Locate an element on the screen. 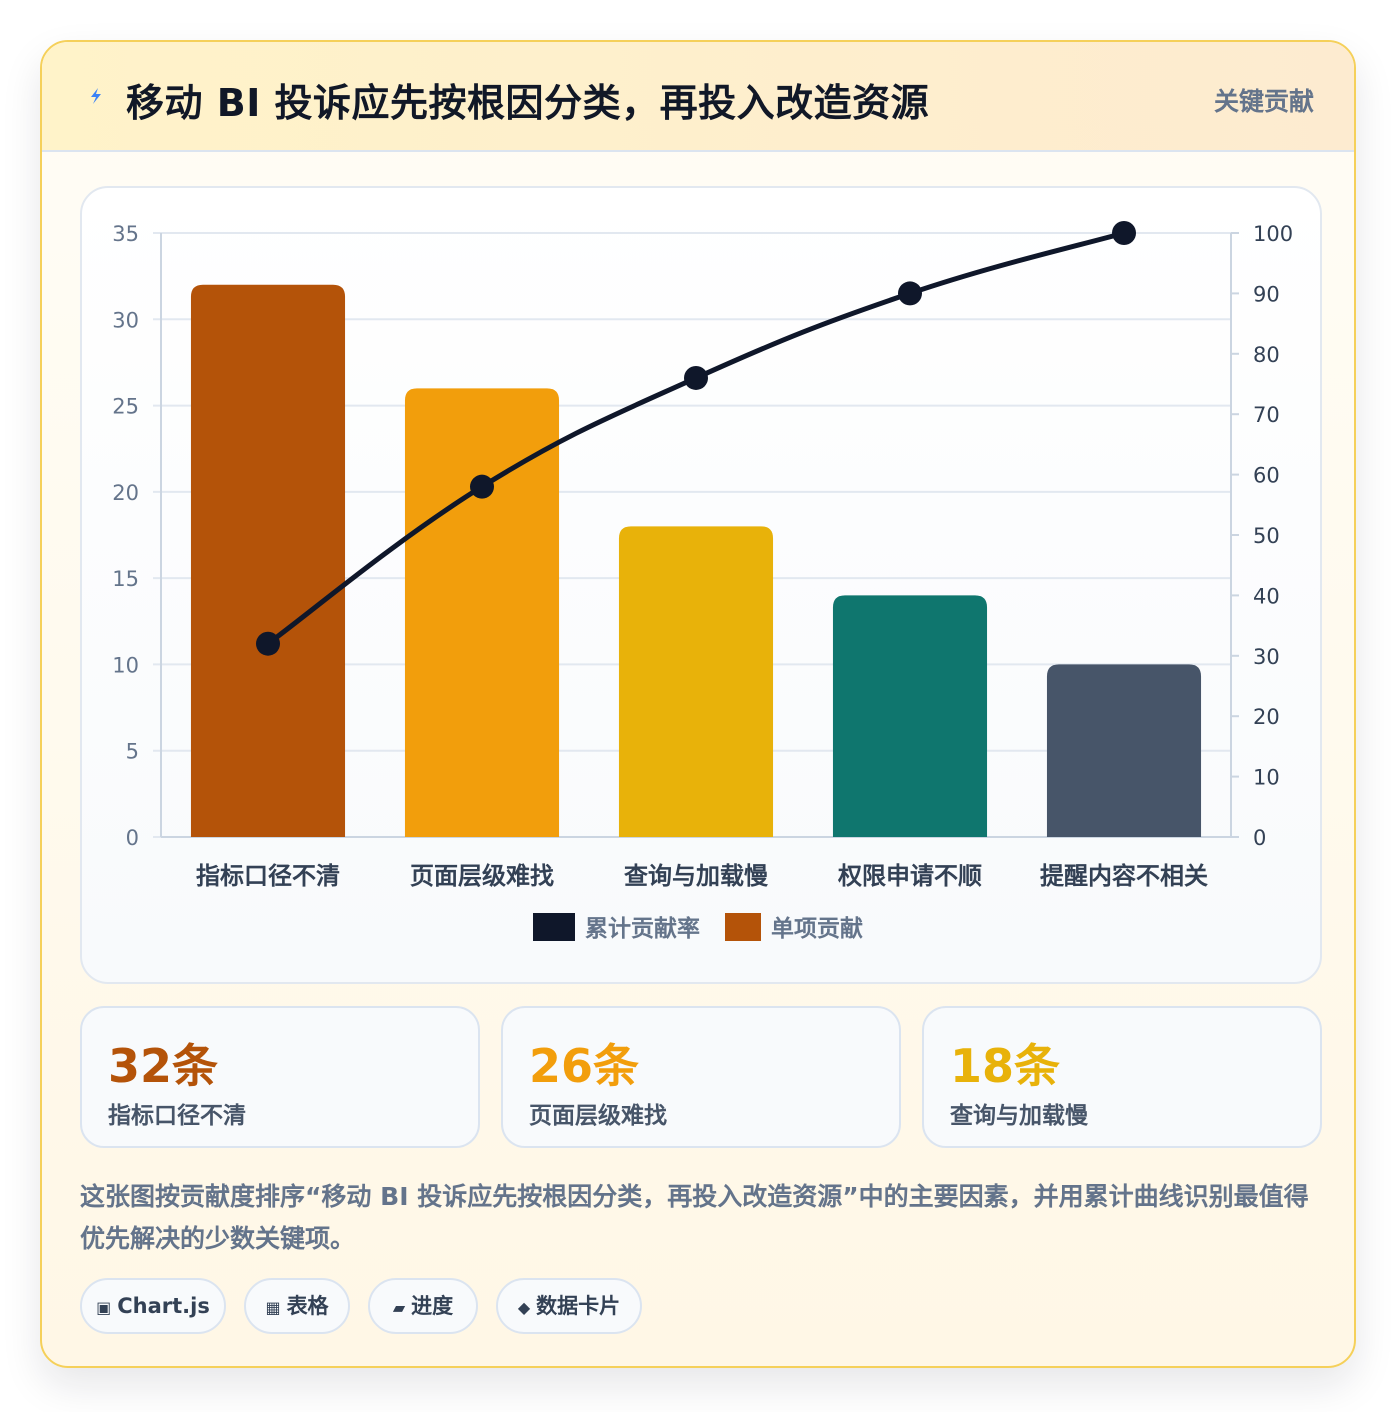  table-icon: ▦ is located at coordinates (273, 1307).